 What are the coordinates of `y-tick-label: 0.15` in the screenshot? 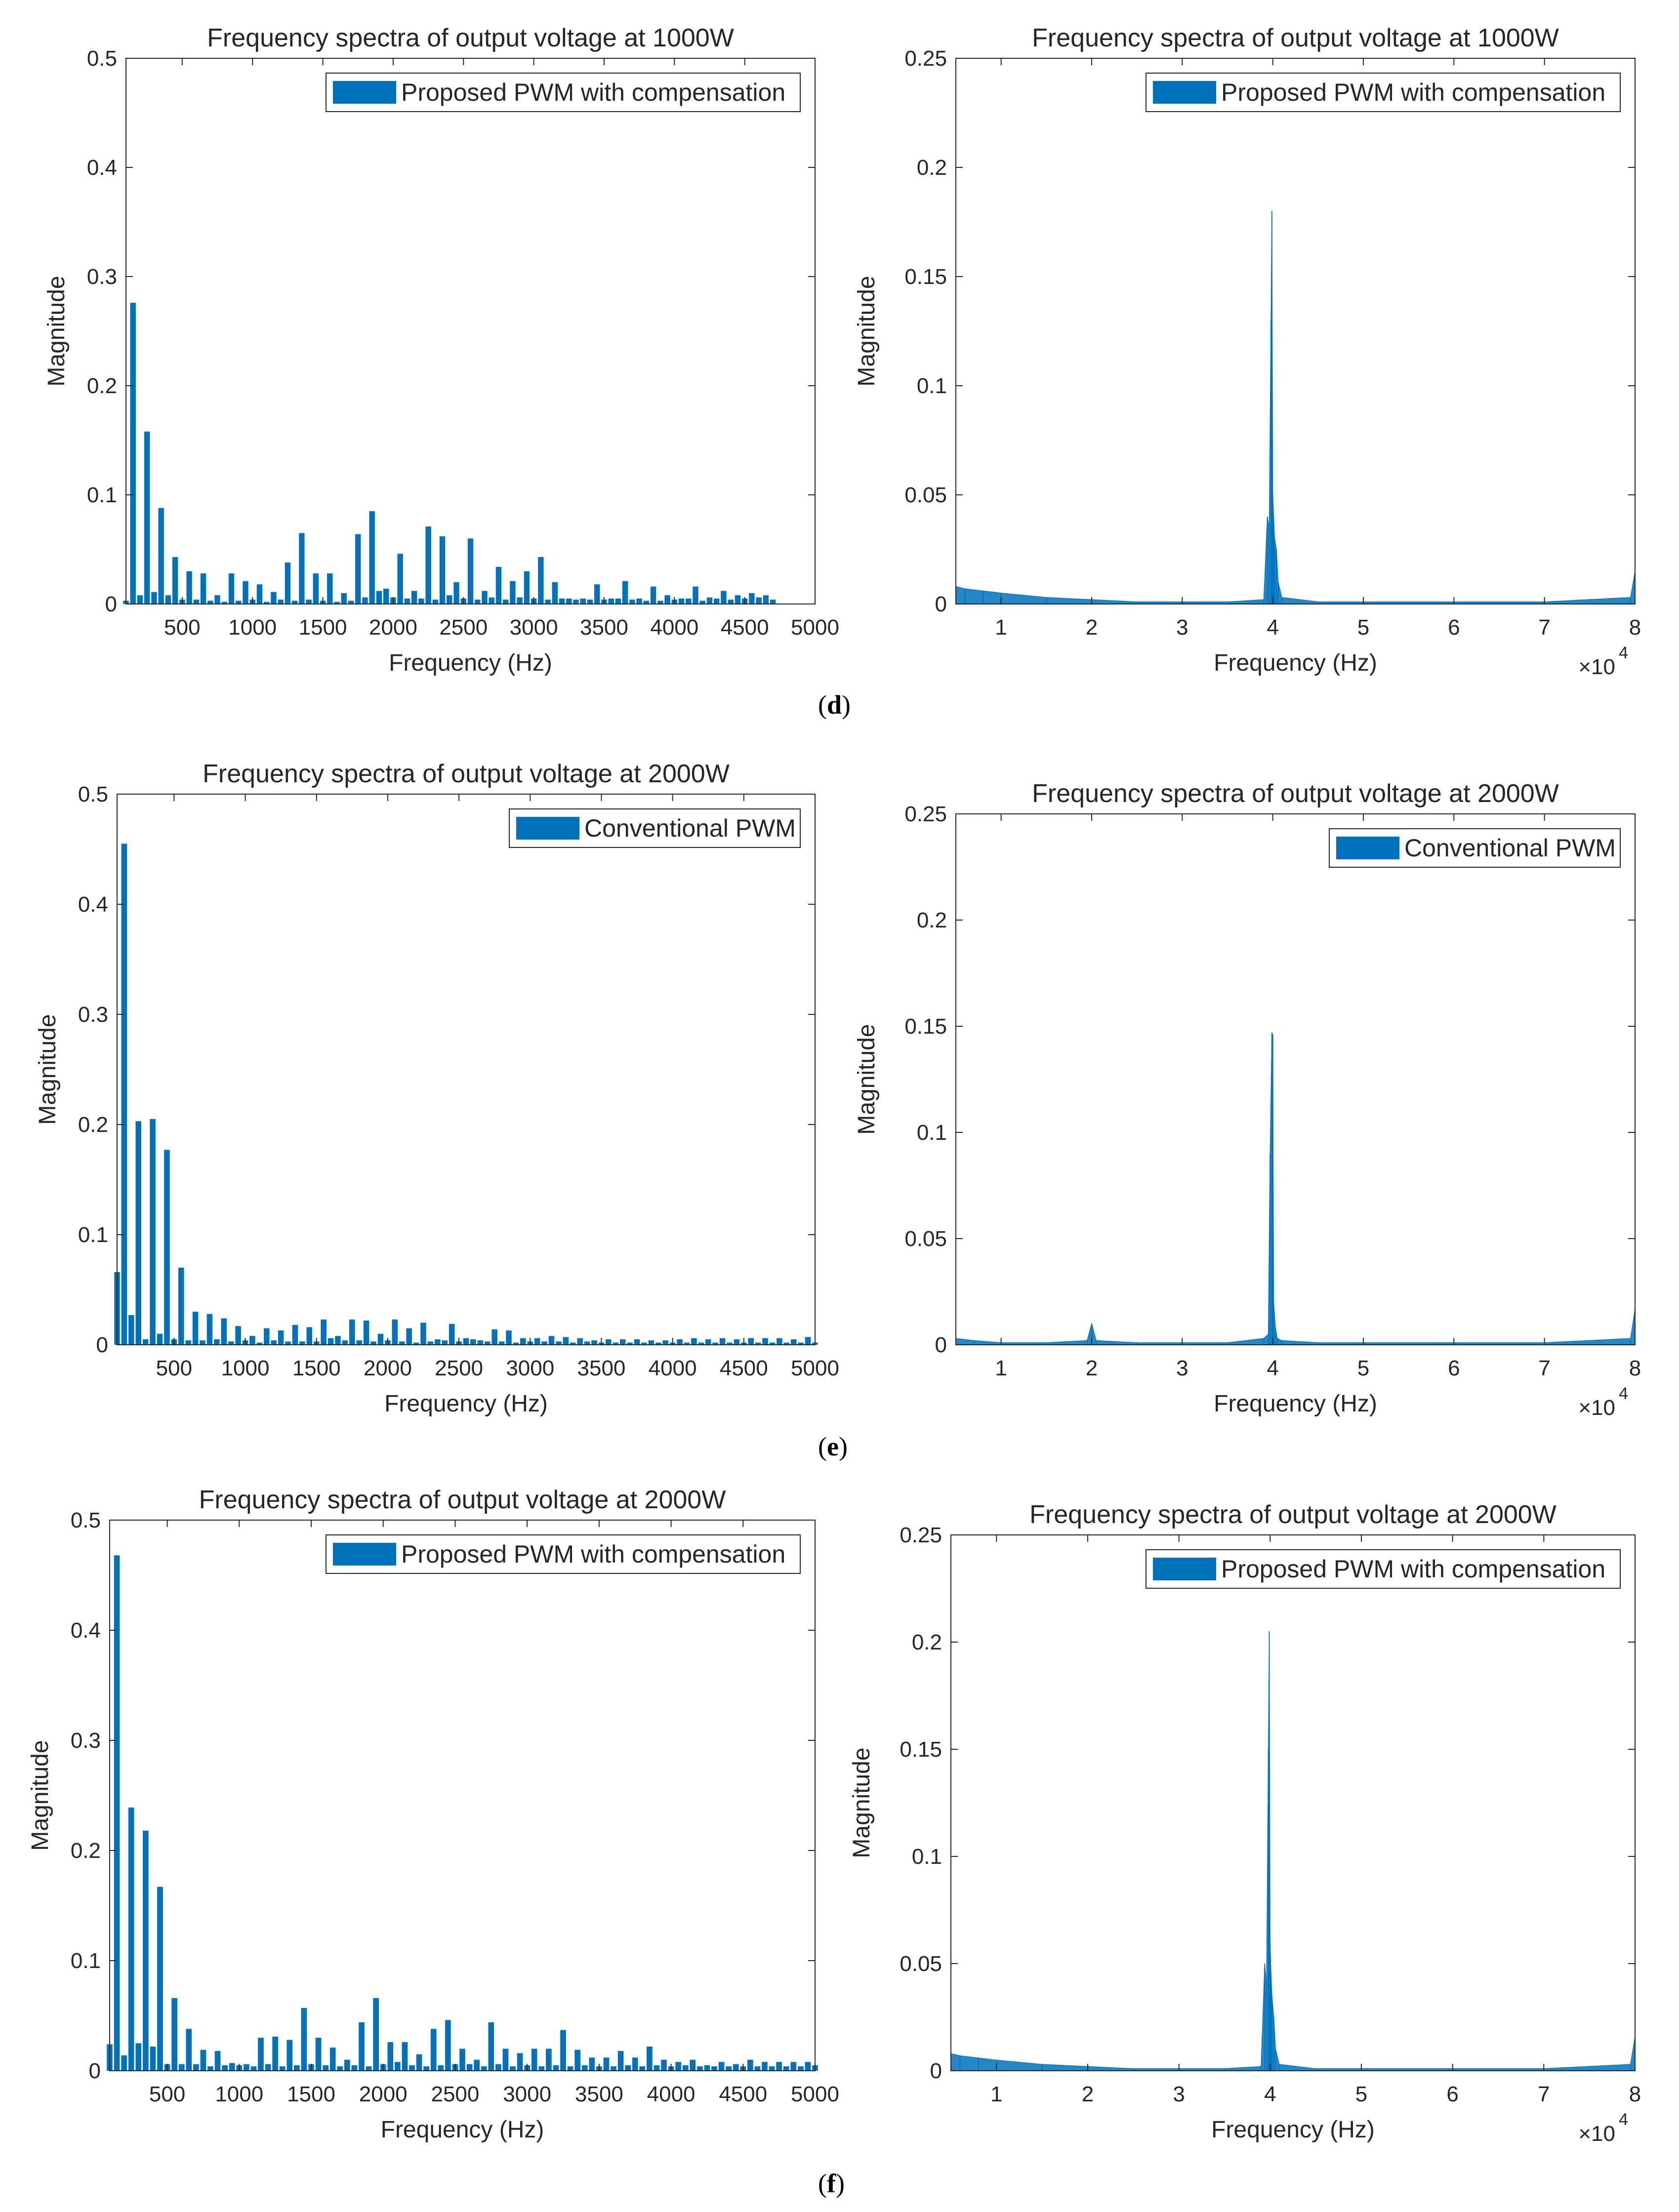 It's located at (925, 1027).